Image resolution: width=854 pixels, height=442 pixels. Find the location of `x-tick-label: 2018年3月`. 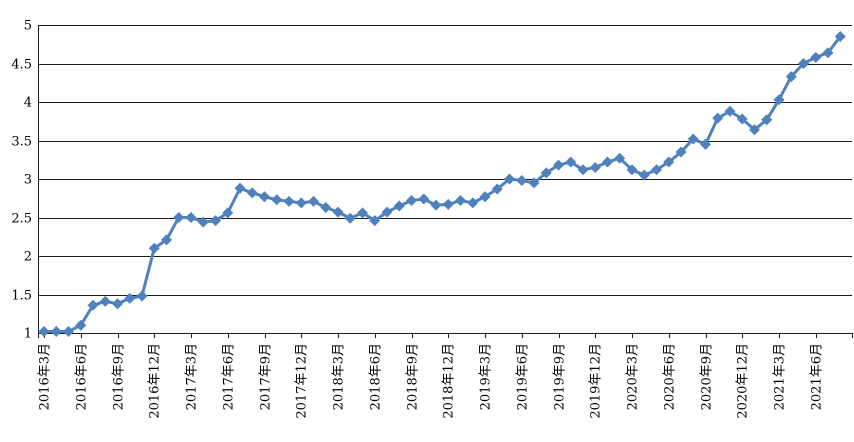

x-tick-label: 2018年3月 is located at coordinates (339, 376).